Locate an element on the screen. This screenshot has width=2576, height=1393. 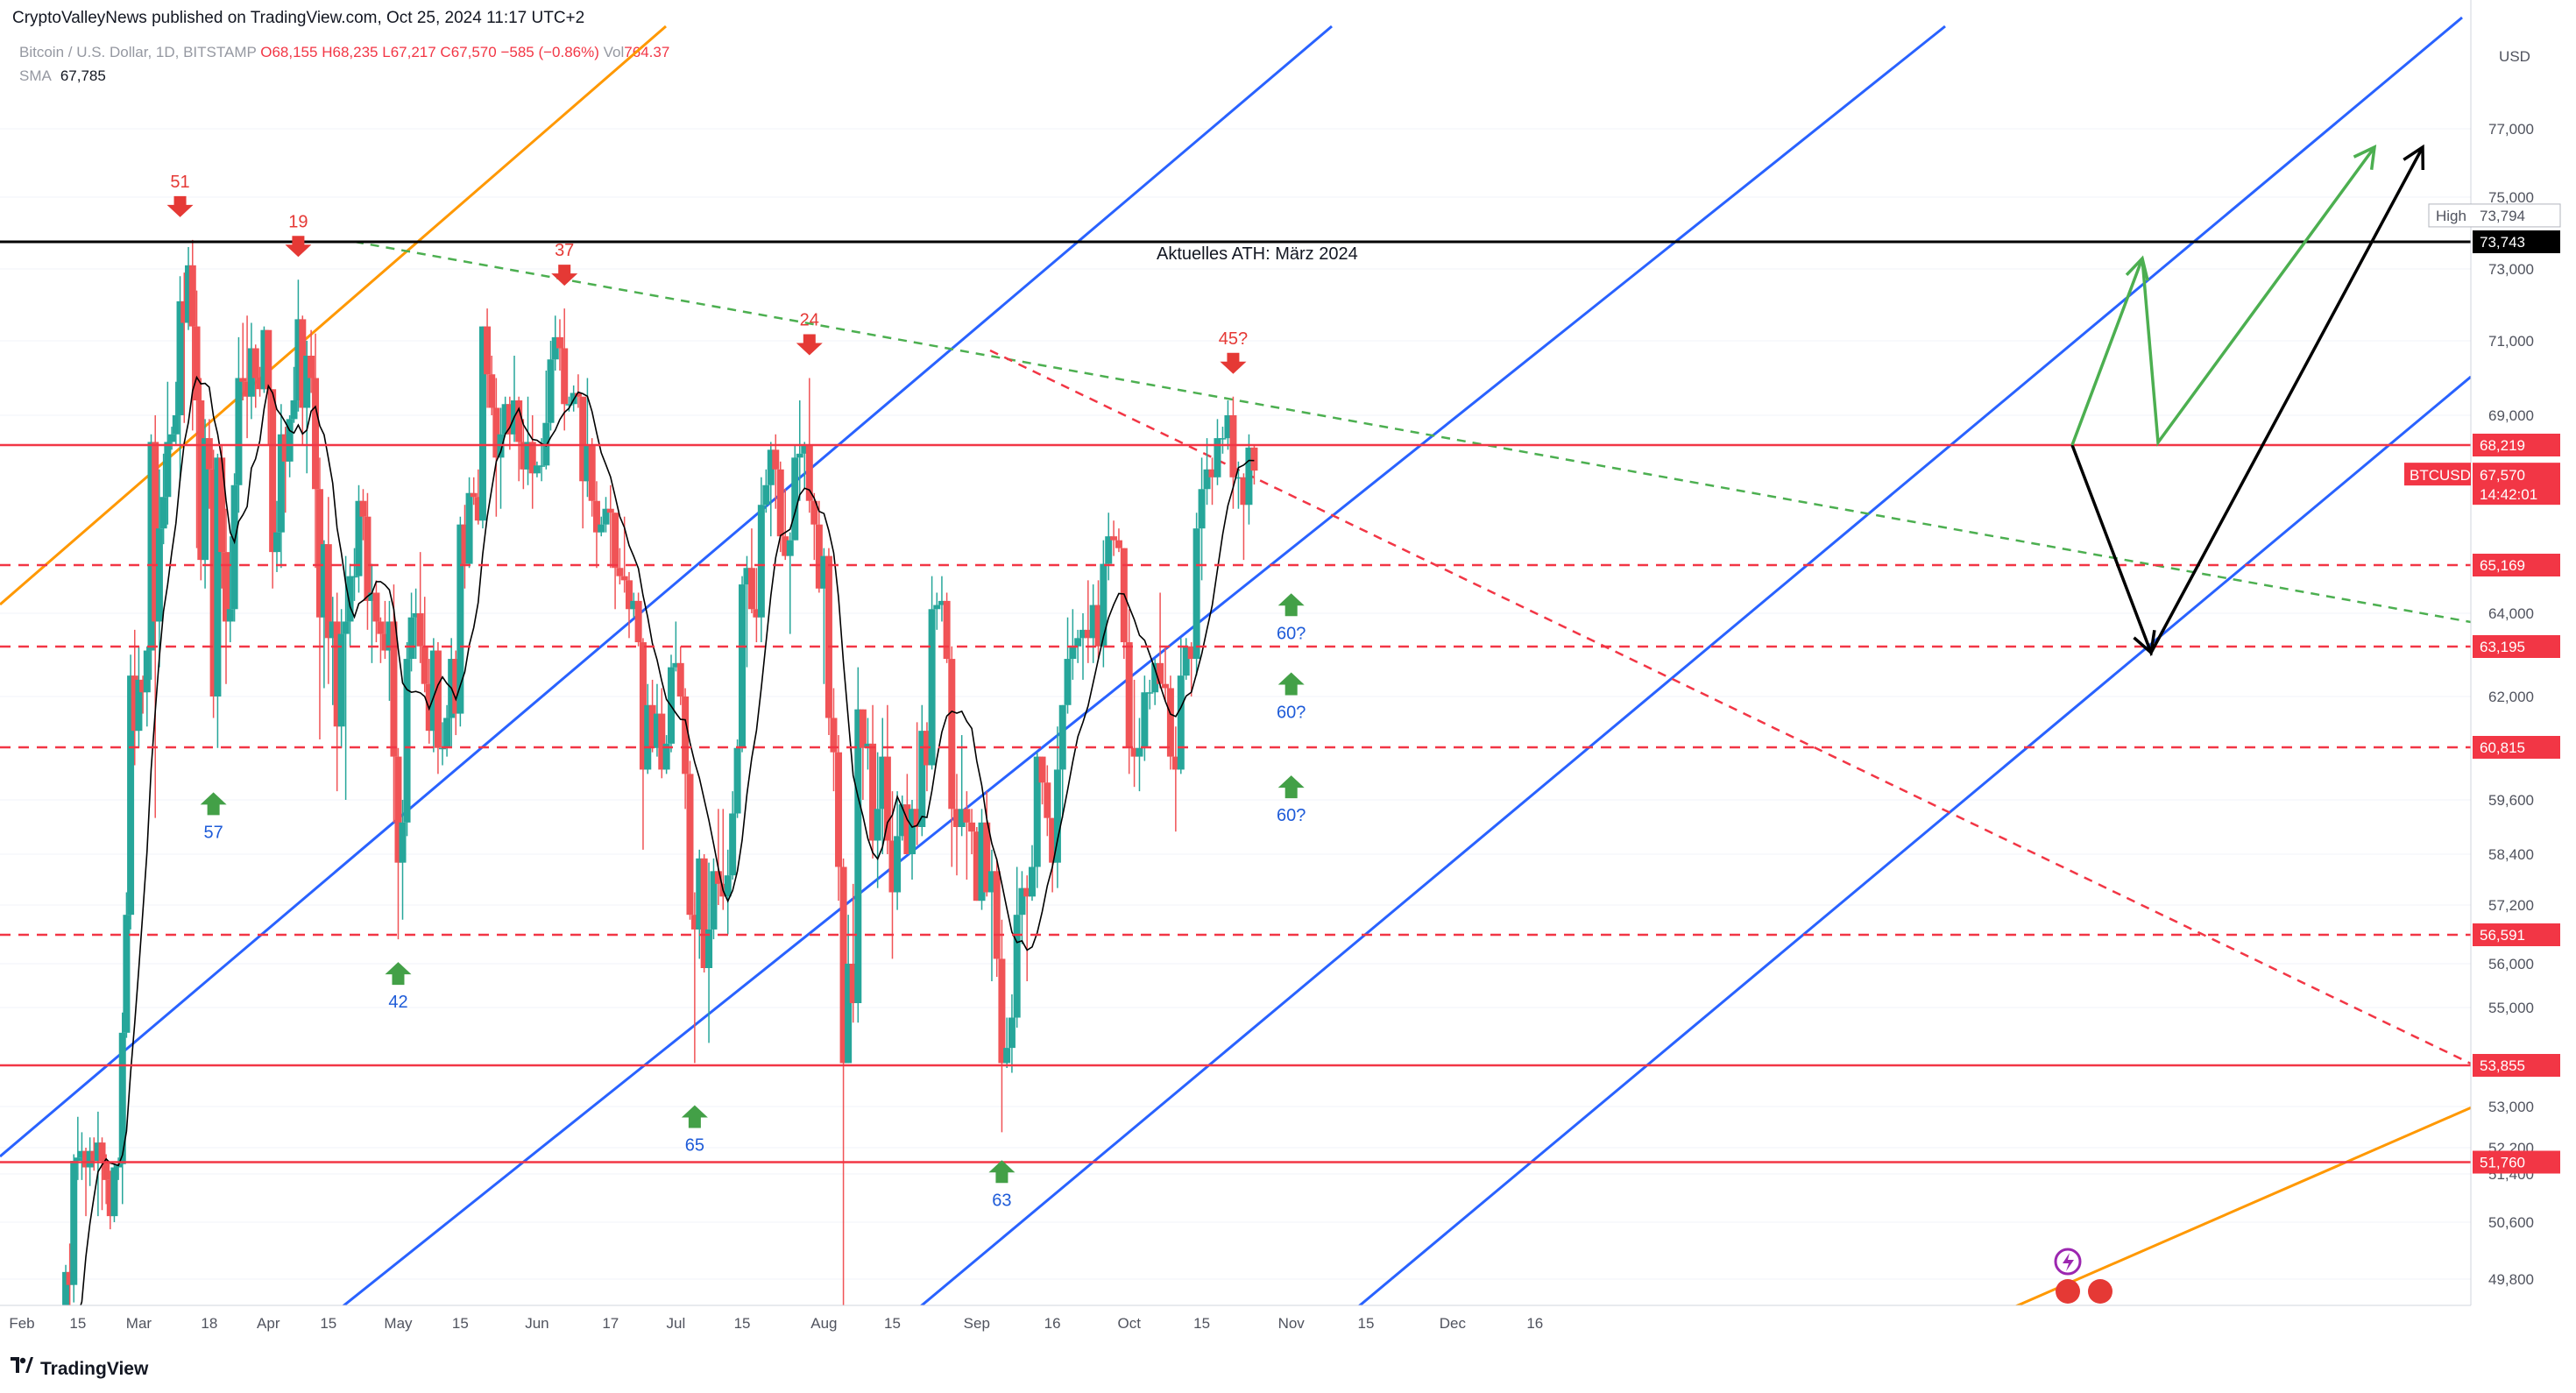
projection-arrows is located at coordinates (2247, 401).